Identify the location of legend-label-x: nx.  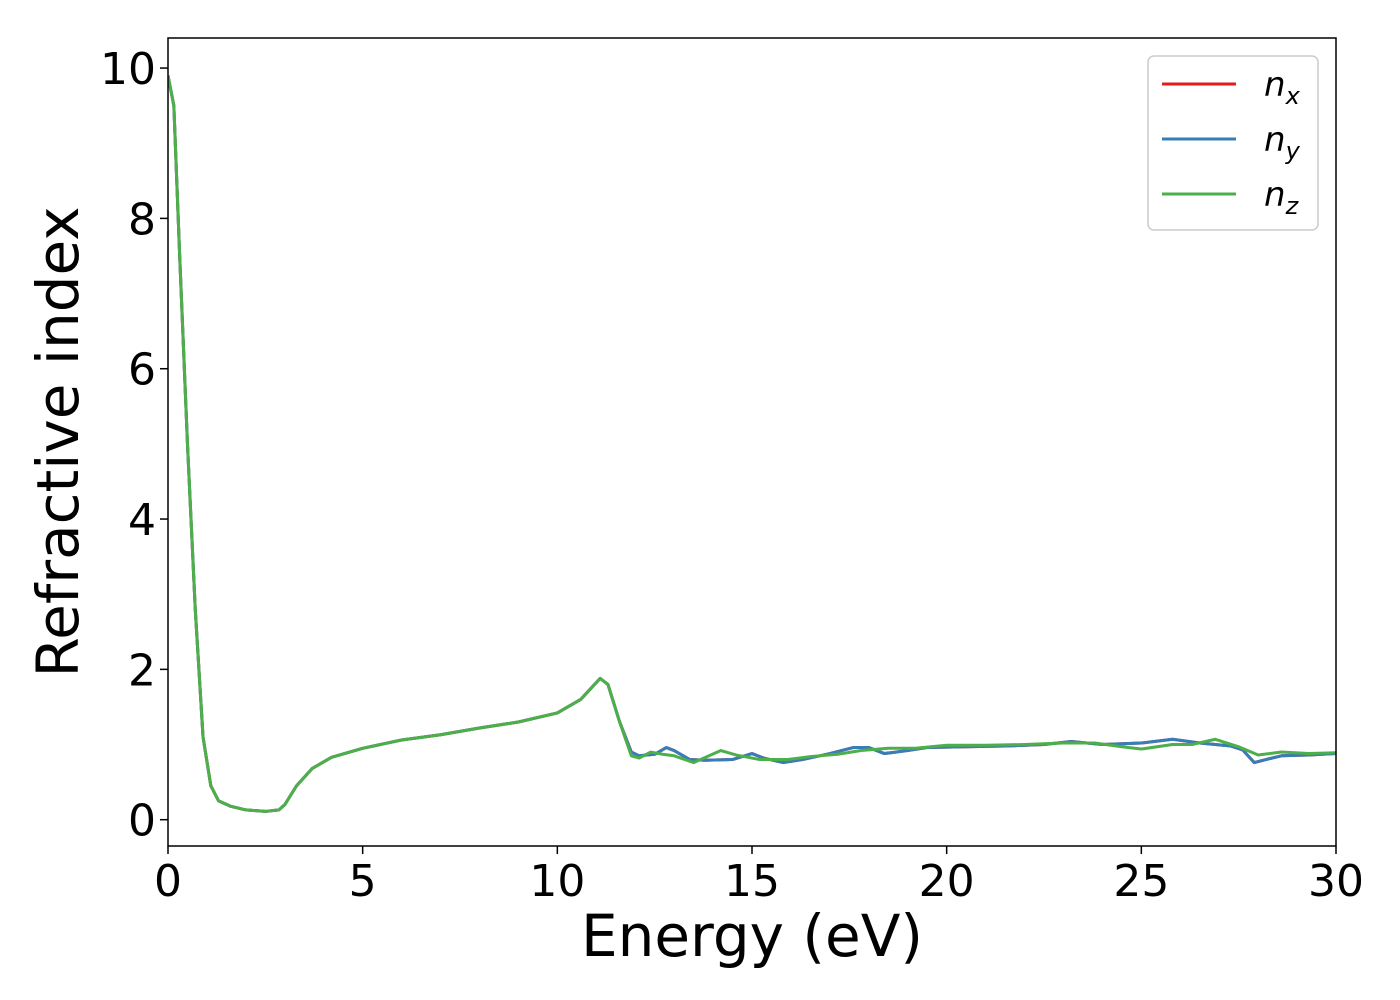
(1282, 87).